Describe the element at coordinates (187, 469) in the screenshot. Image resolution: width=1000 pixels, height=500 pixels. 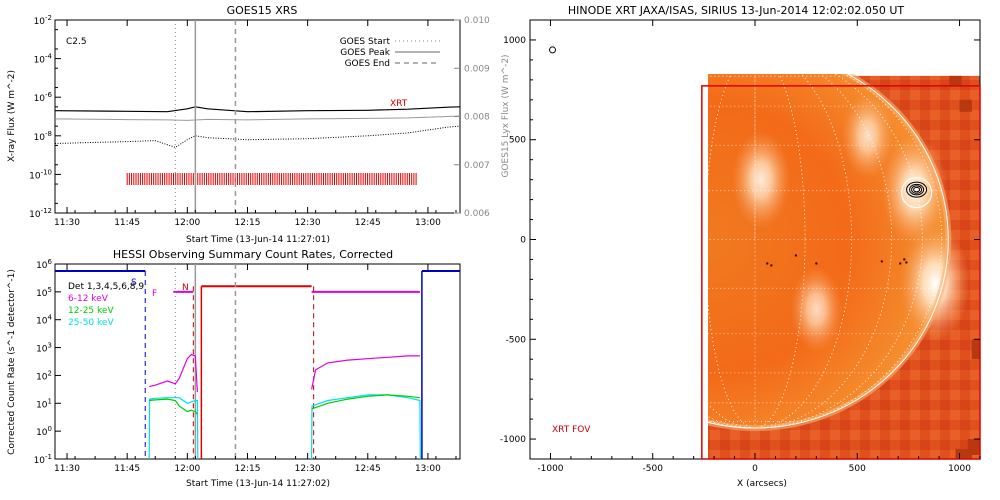
I see `hessi-x-tick-label: 12:00` at that location.